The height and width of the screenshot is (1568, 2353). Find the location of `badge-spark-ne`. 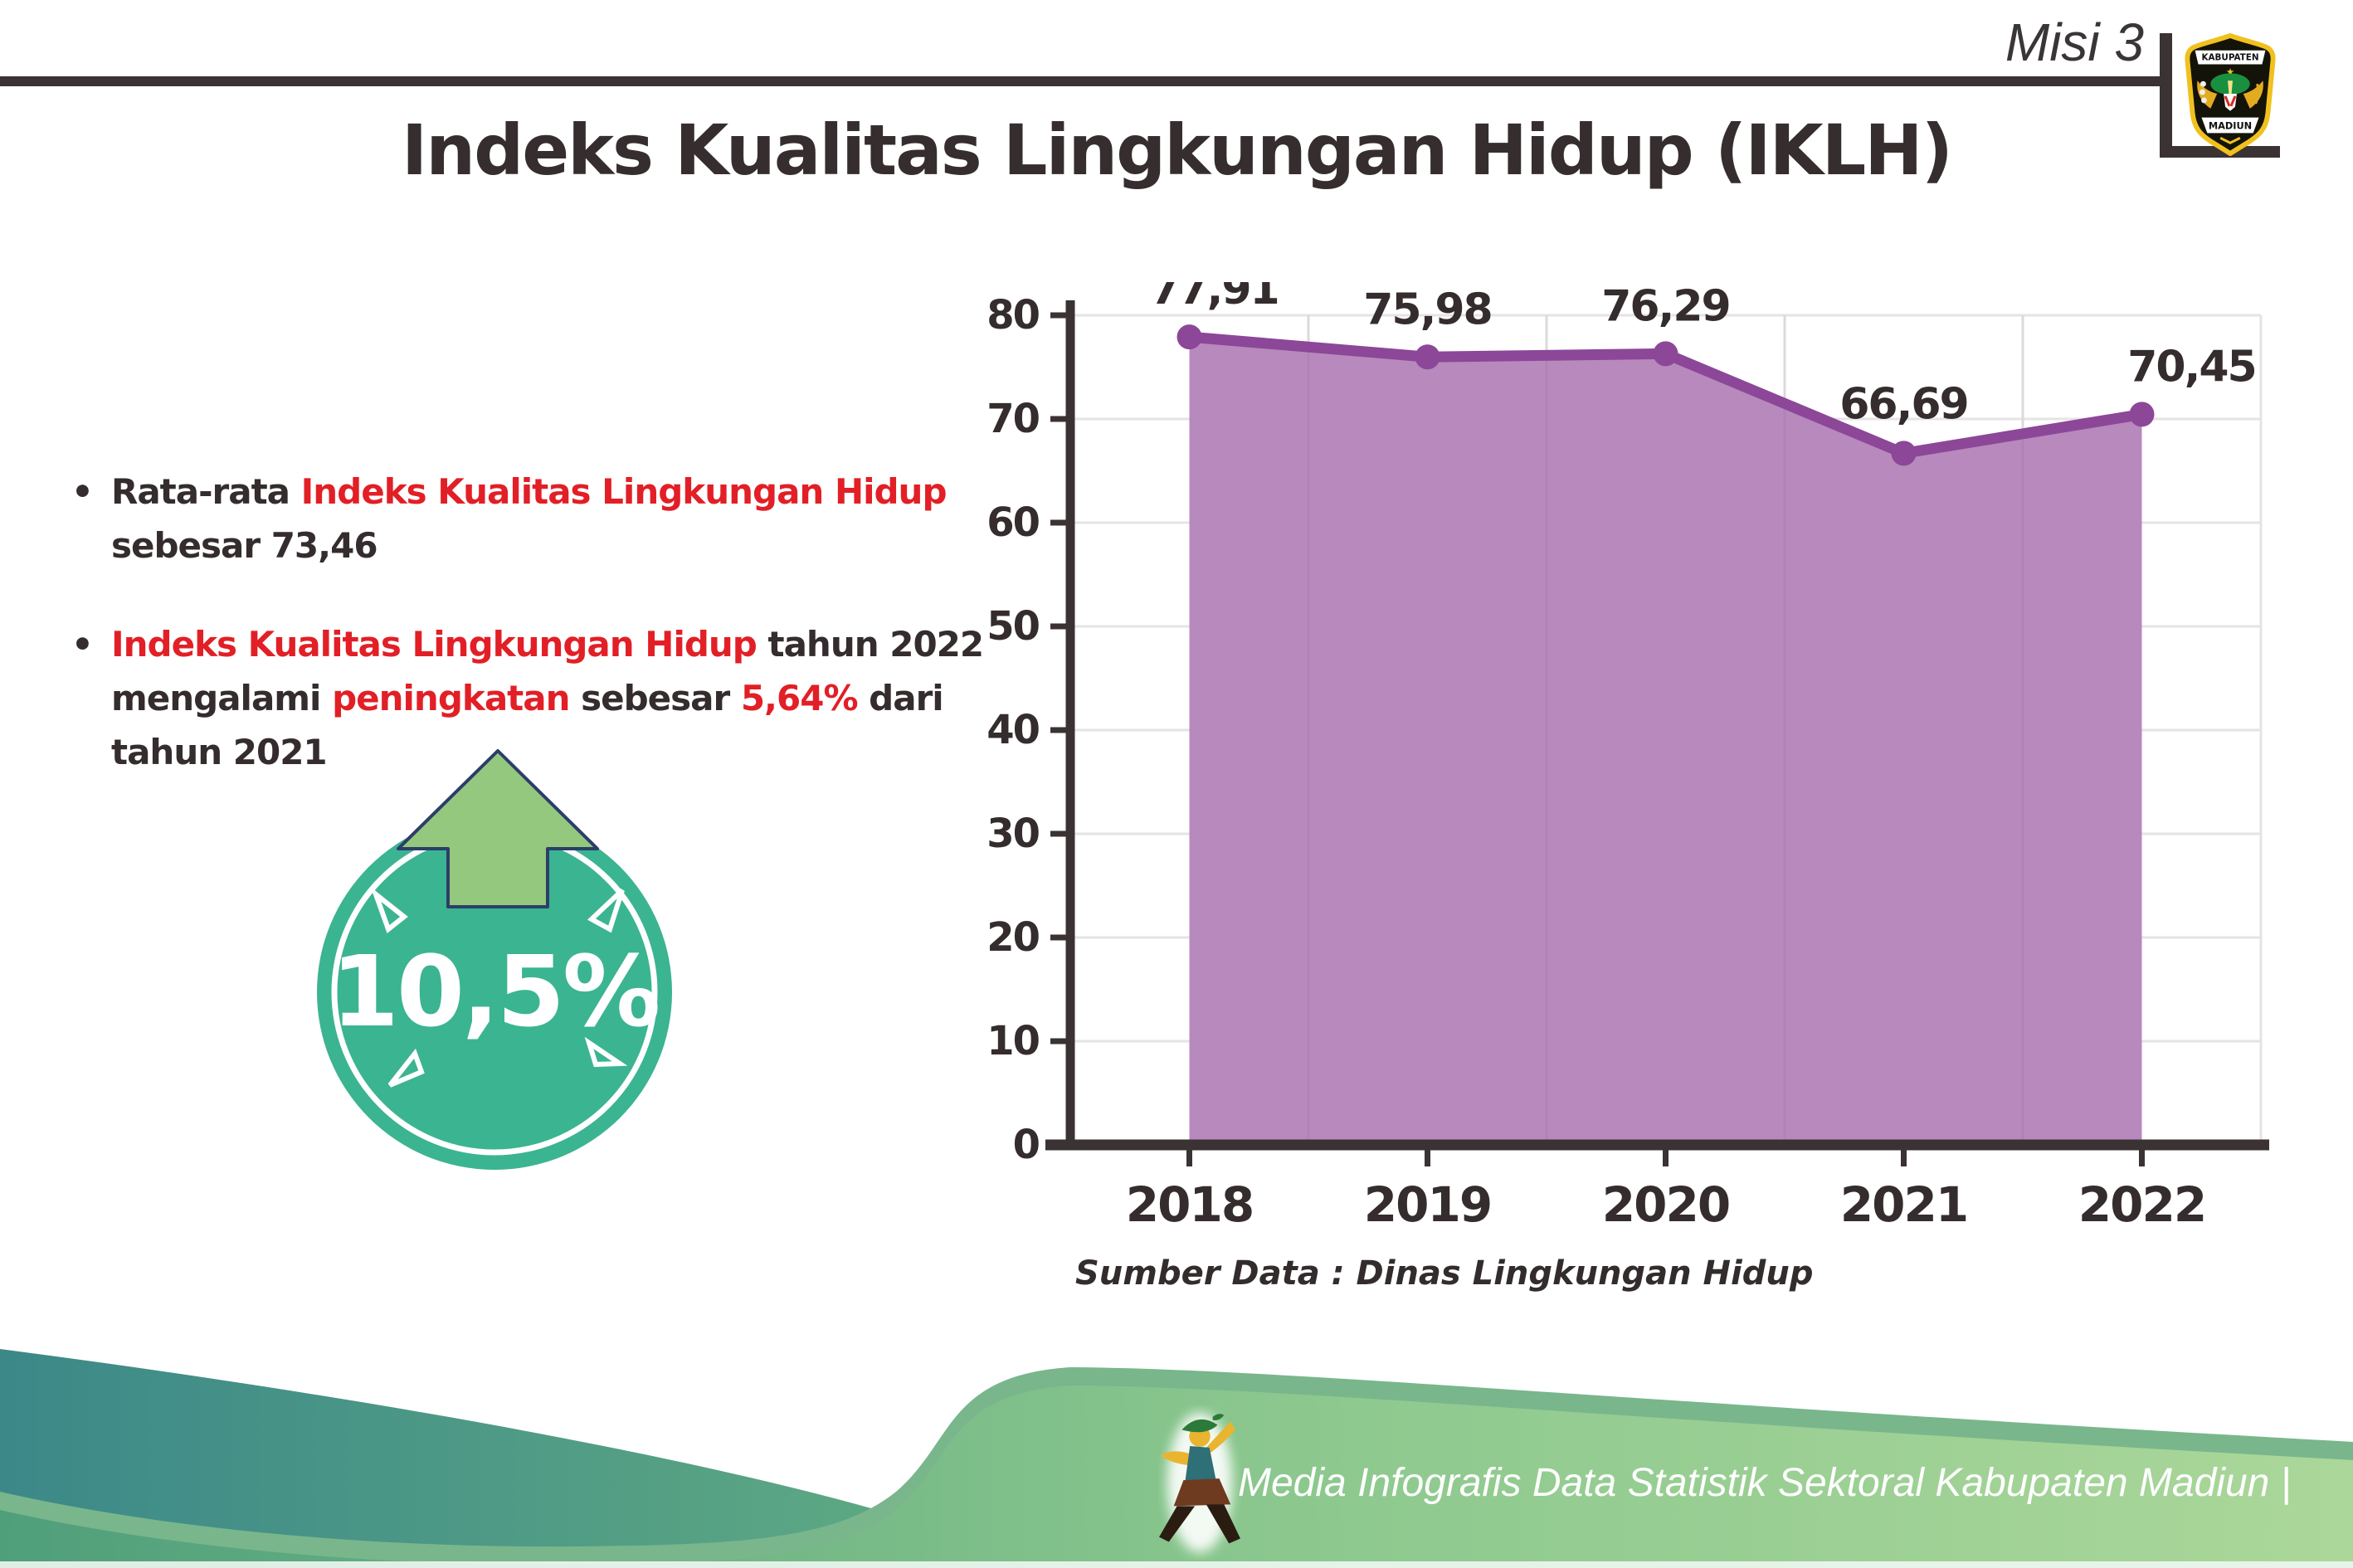

badge-spark-ne is located at coordinates (606, 910).